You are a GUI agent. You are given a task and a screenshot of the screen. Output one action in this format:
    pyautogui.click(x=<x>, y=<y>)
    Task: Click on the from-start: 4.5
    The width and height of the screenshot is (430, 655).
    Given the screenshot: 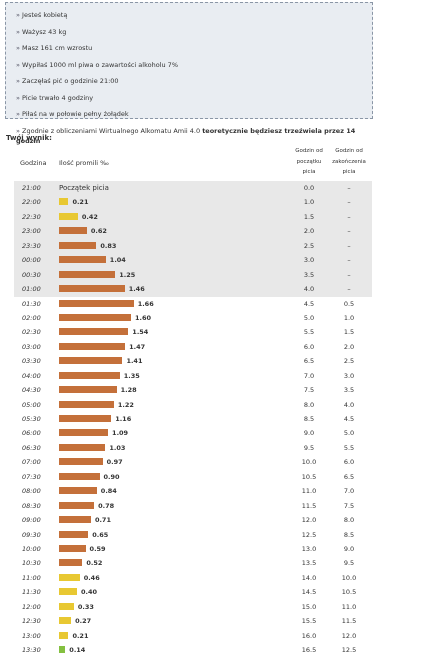 What is the action you would take?
    pyautogui.click(x=309, y=303)
    